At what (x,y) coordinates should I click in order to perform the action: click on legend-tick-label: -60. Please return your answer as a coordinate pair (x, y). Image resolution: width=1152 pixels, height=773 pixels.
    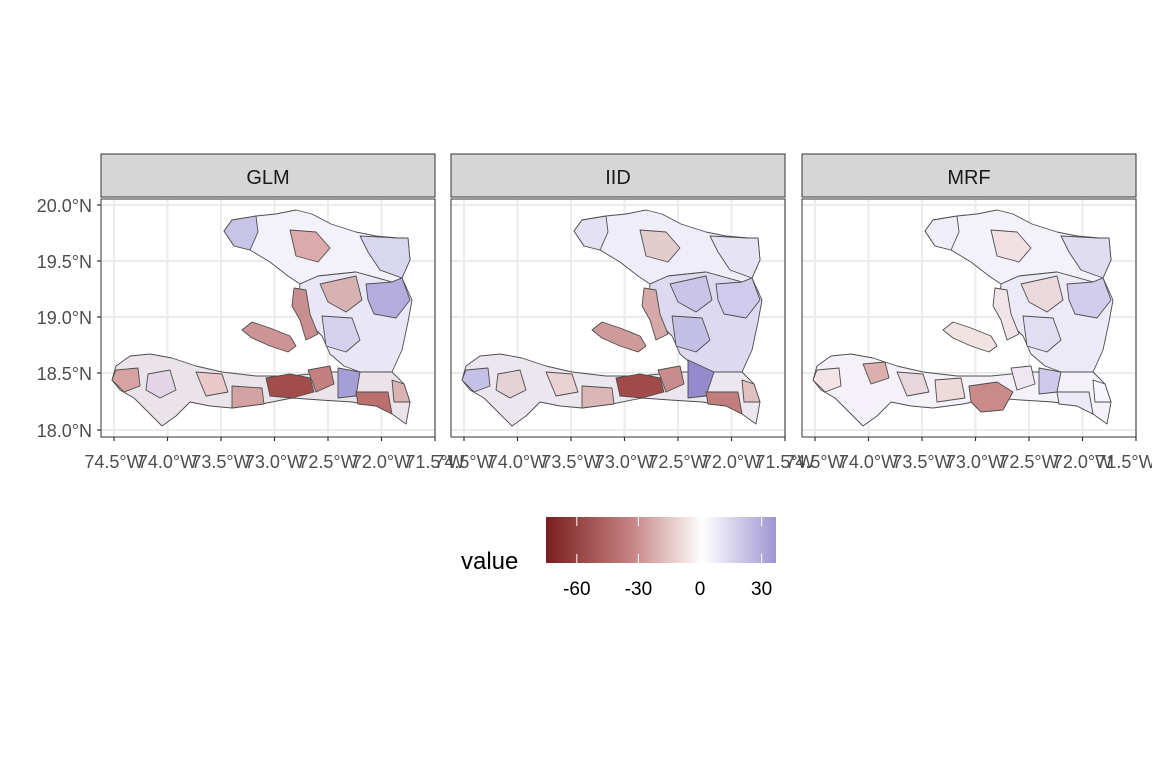
    Looking at the image, I should click on (576, 589).